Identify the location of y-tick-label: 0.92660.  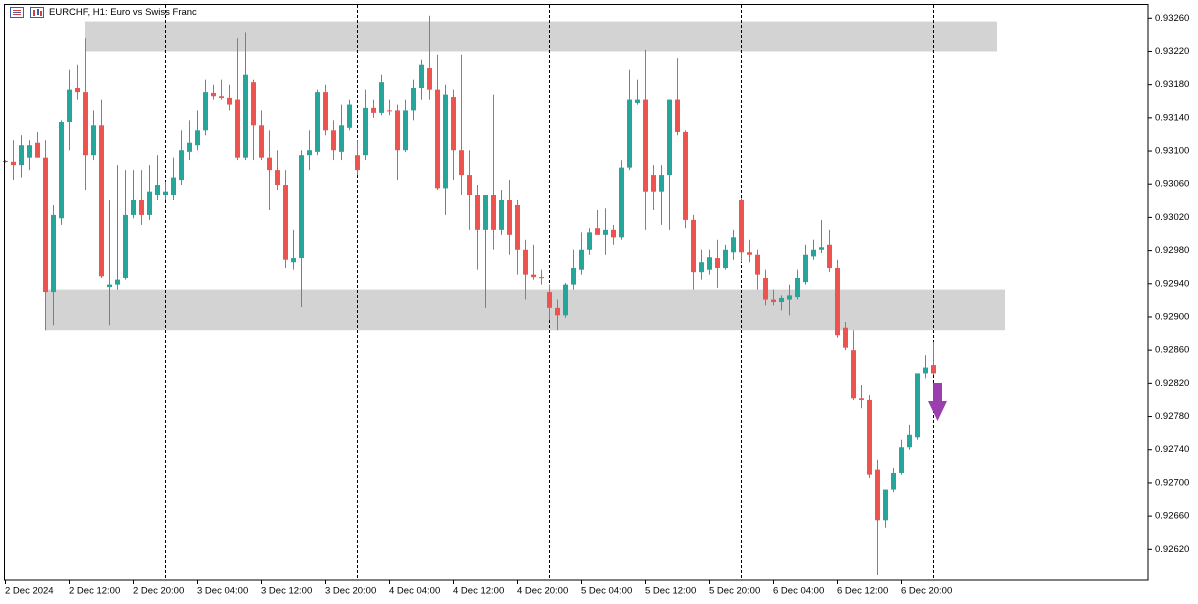
(1172, 516).